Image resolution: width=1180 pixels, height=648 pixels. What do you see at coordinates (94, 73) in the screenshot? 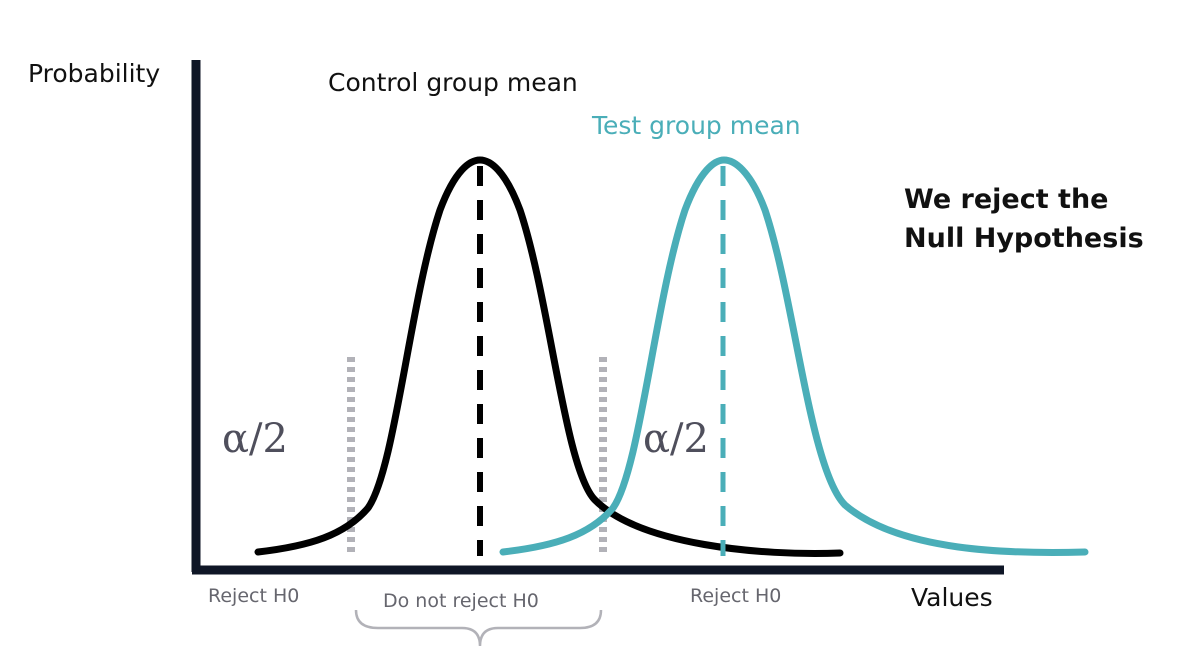
I see `y-axis-label: Probability` at bounding box center [94, 73].